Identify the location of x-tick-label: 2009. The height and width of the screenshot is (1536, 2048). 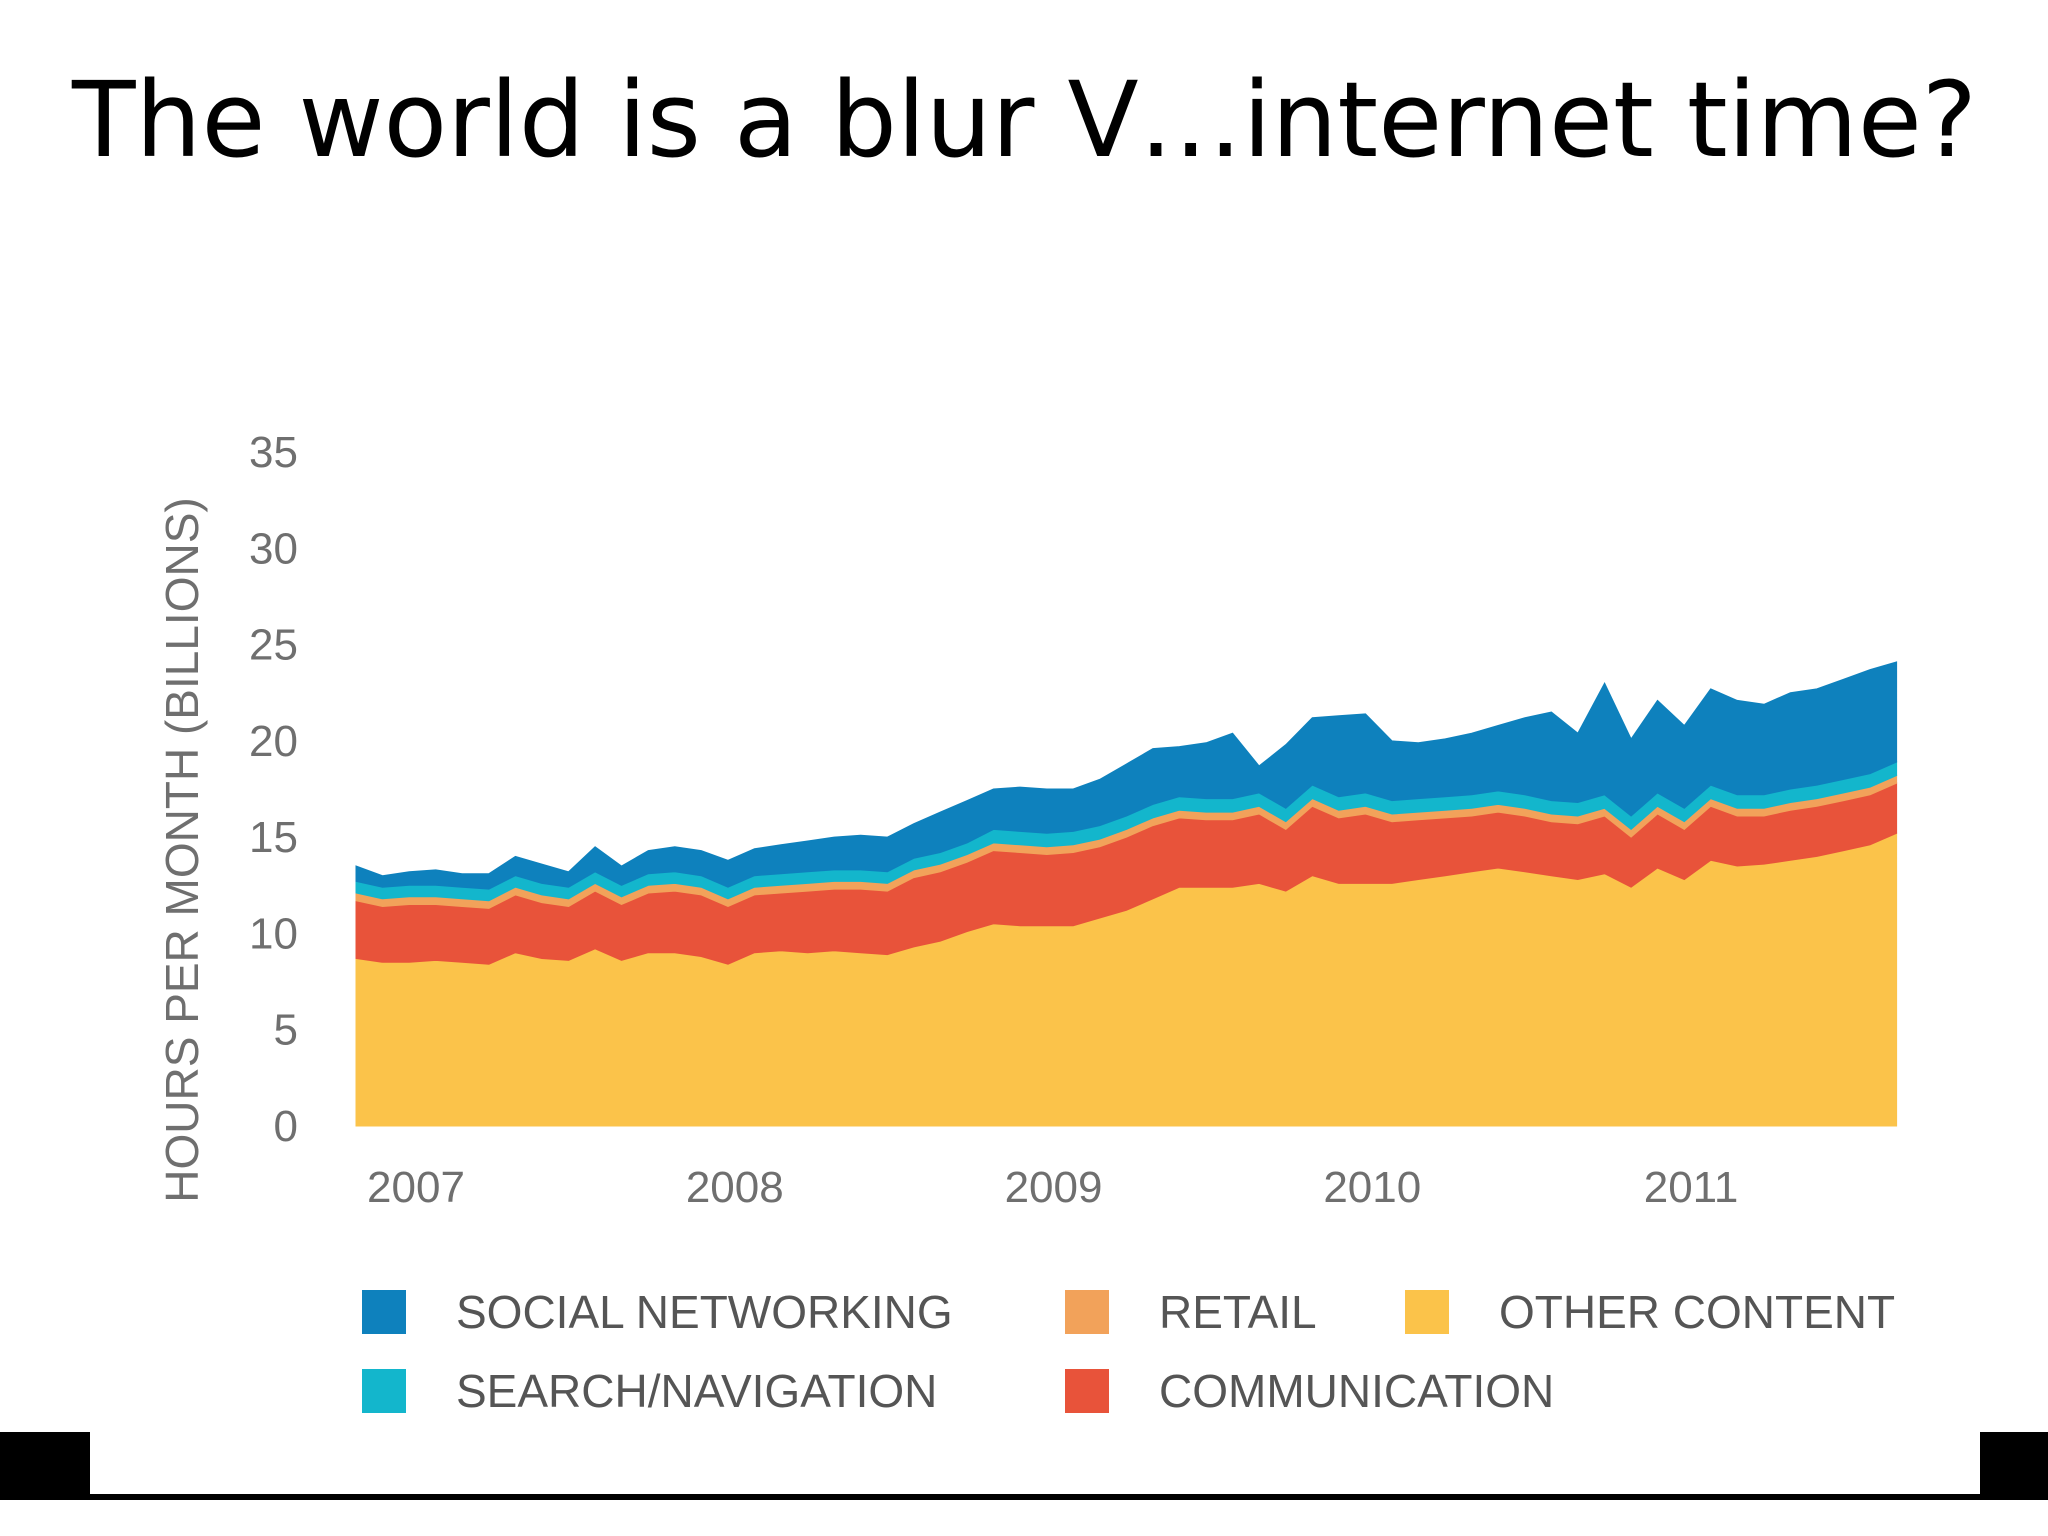
(1054, 1187).